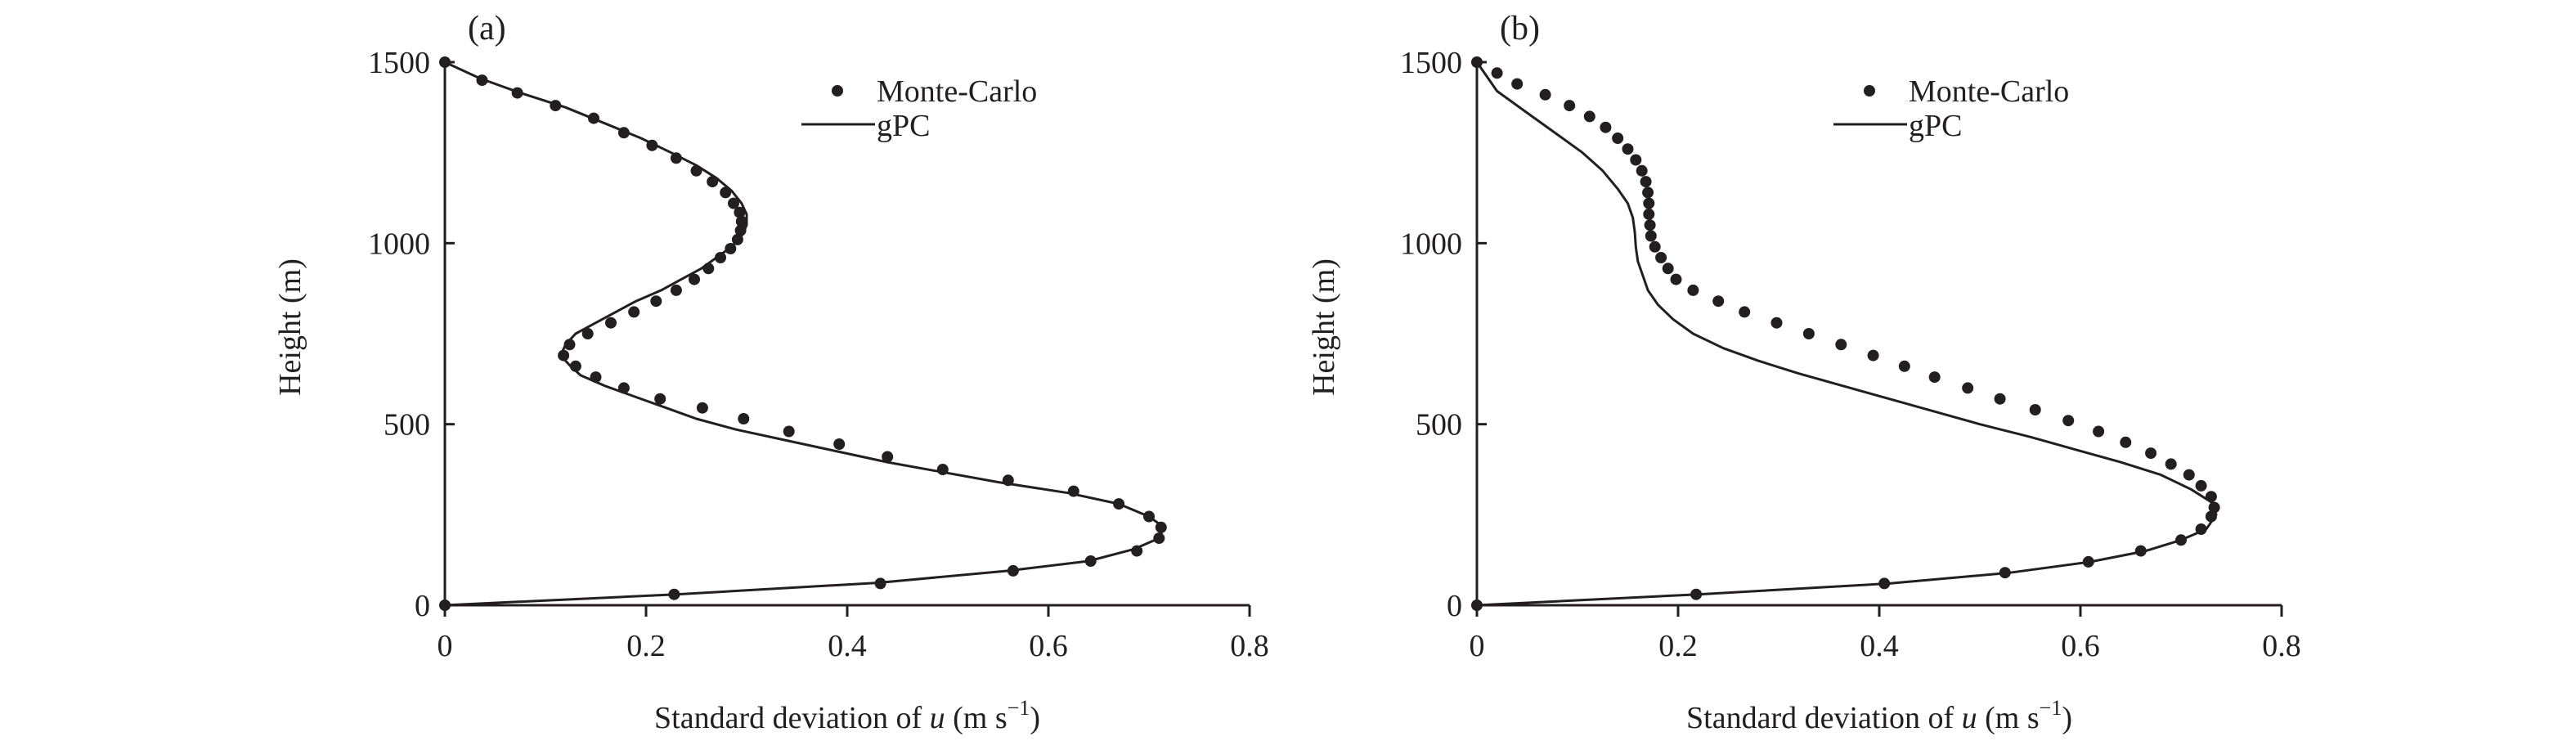 Image resolution: width=2576 pixels, height=741 pixels. What do you see at coordinates (1879, 715) in the screenshot?
I see `x-axis-title: Standard deviation of u (m s−1)` at bounding box center [1879, 715].